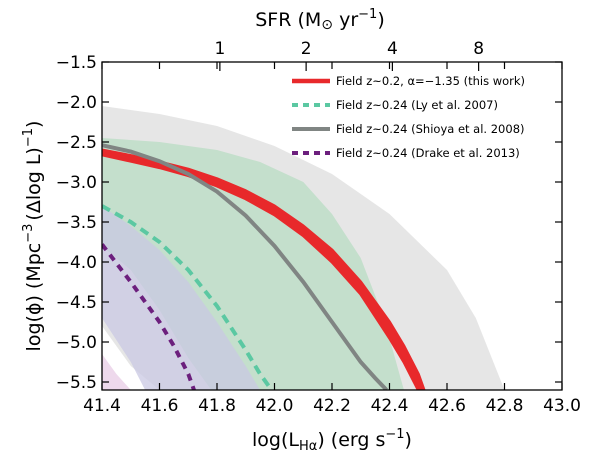 The width and height of the screenshot is (592, 460). Describe the element at coordinates (430, 129) in the screenshot. I see `legend-entry-2: Field z~0.24 (Shioya et al. 2008)` at that location.